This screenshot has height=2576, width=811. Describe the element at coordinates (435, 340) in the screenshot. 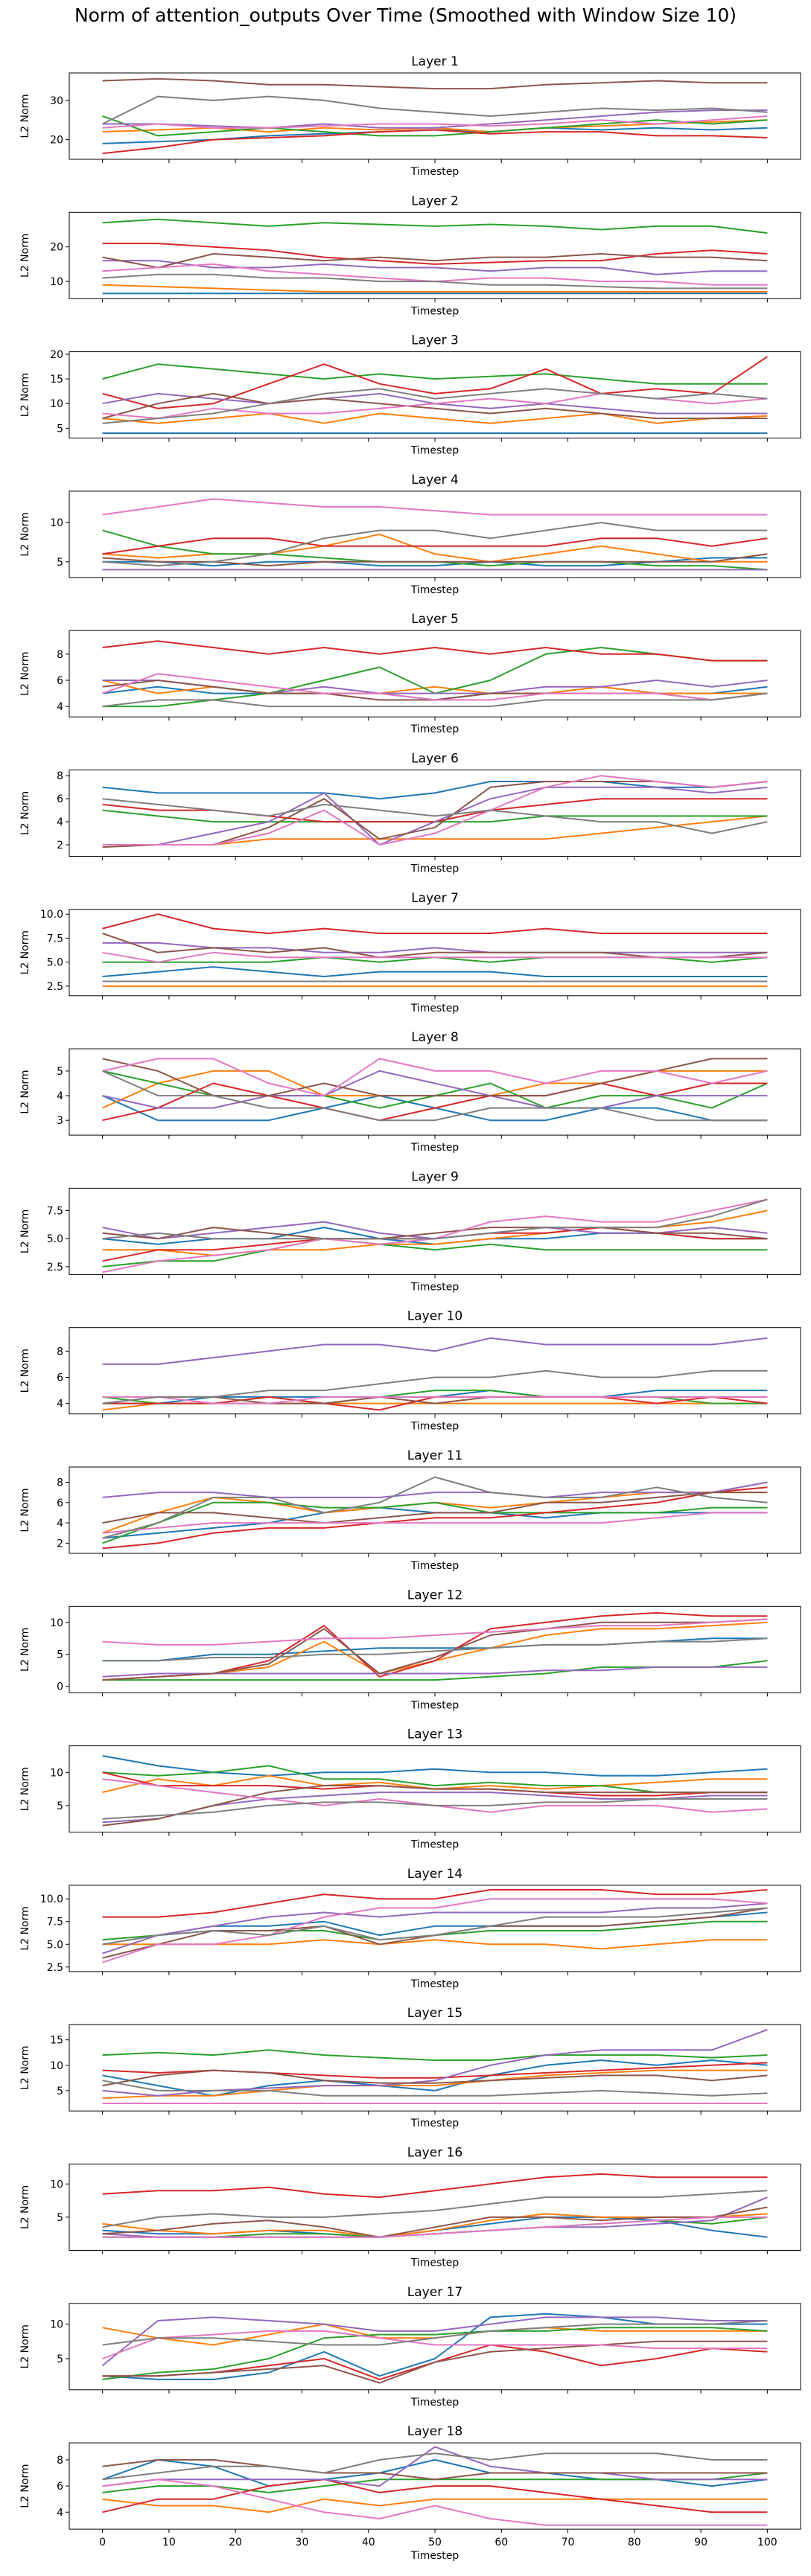

I see `layer-3-title: Layer 3` at that location.